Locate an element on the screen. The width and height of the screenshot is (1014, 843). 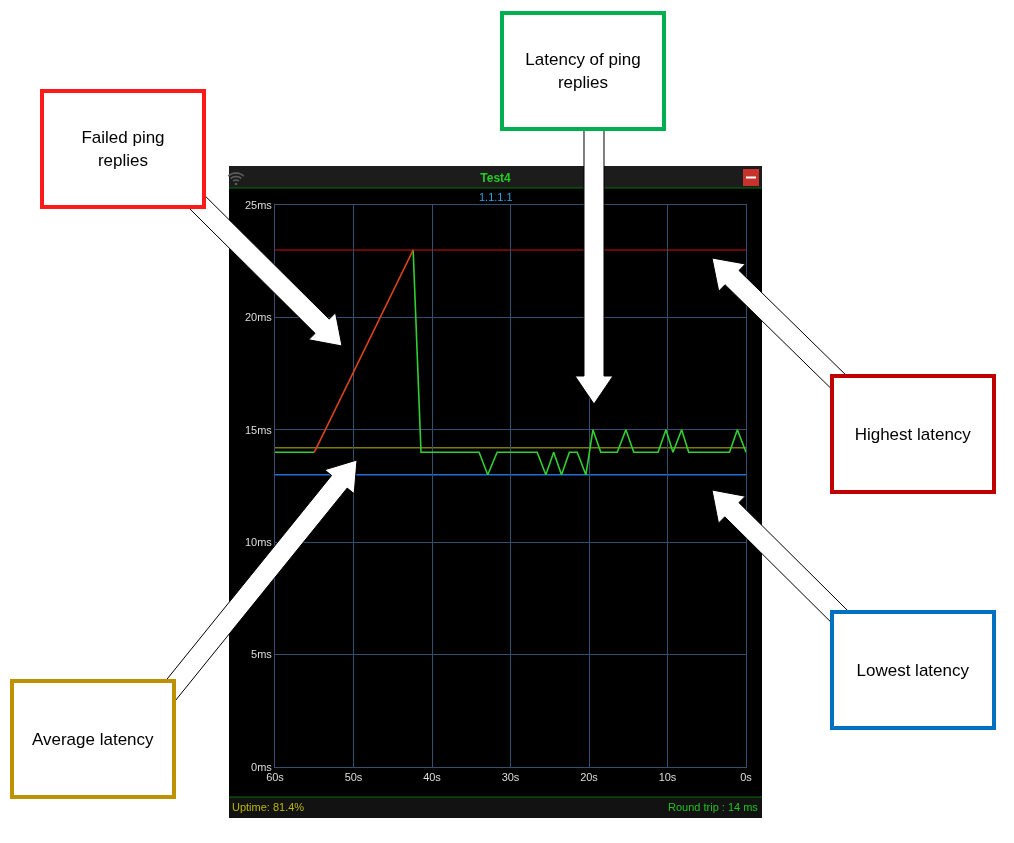
x-tick-label: 0s is located at coordinates (746, 777).